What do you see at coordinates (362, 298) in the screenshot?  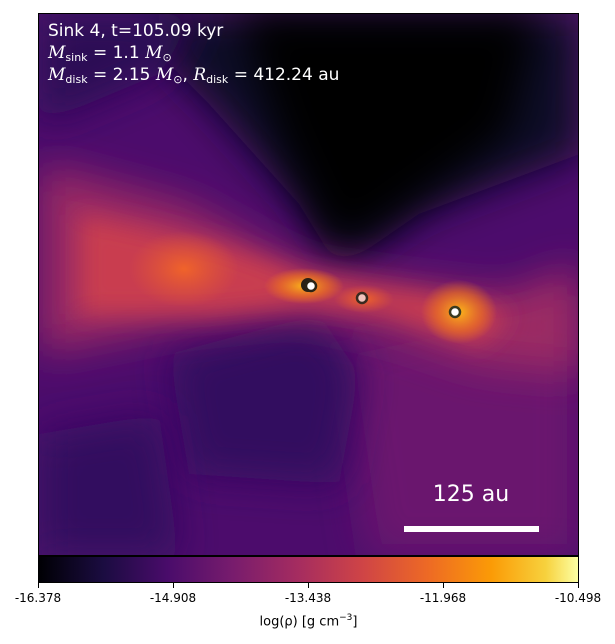 I see `sink-companion-1-marker` at bounding box center [362, 298].